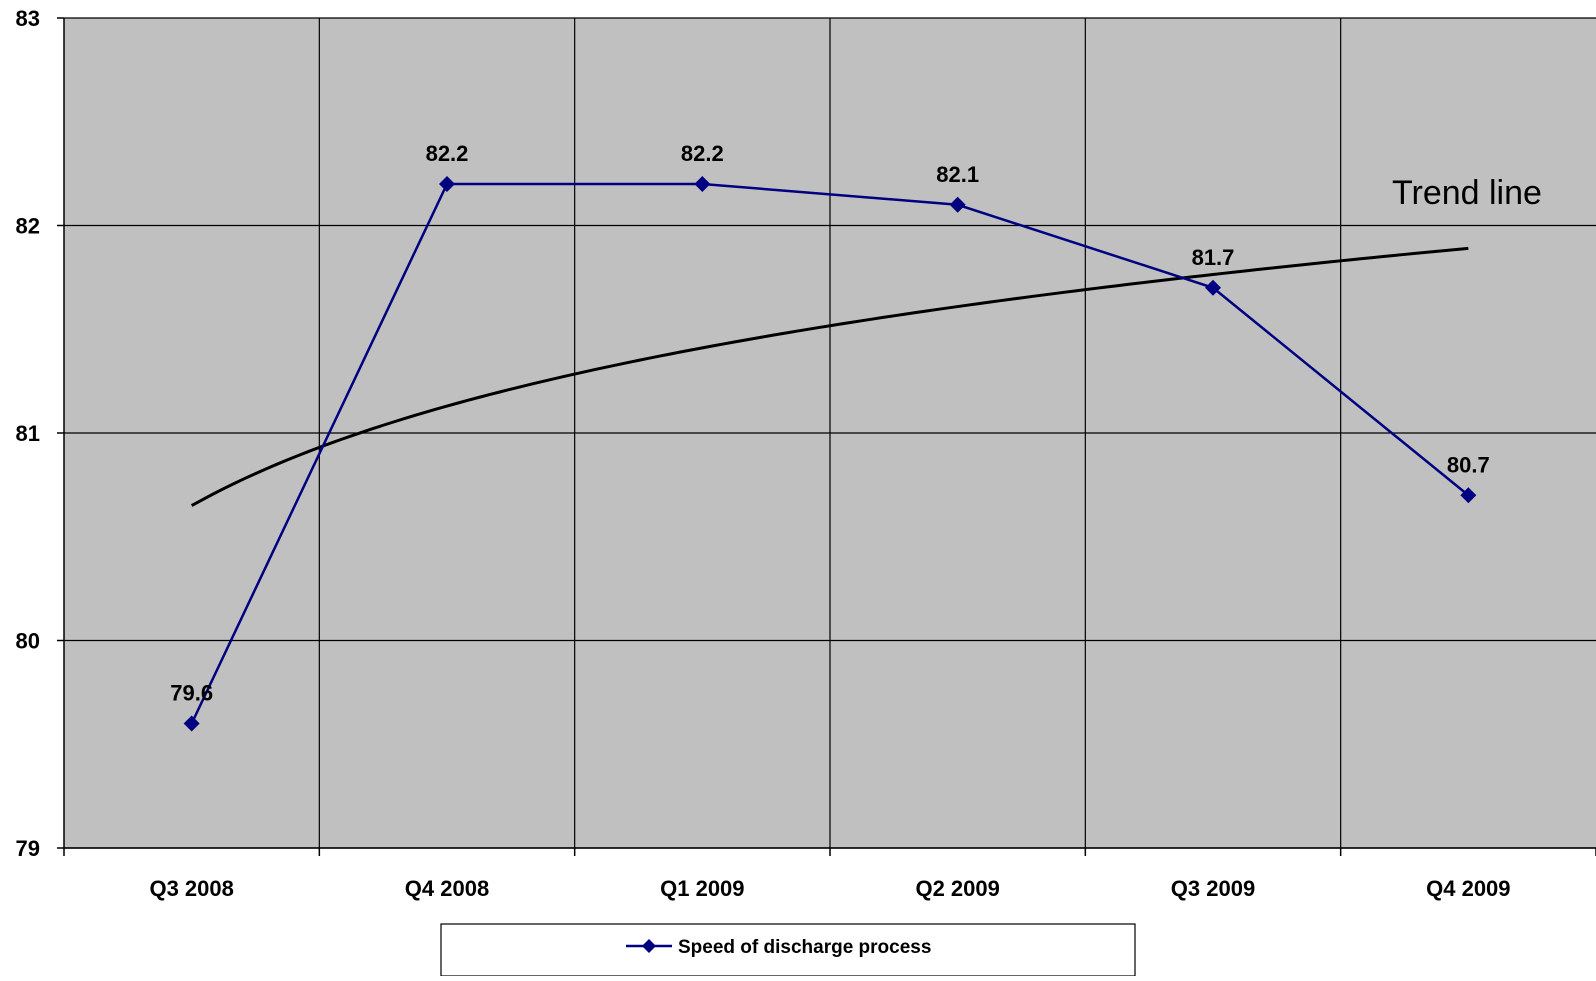 This screenshot has height=981, width=1596. What do you see at coordinates (957, 888) in the screenshot?
I see `x-tick-label: Q2 2009` at bounding box center [957, 888].